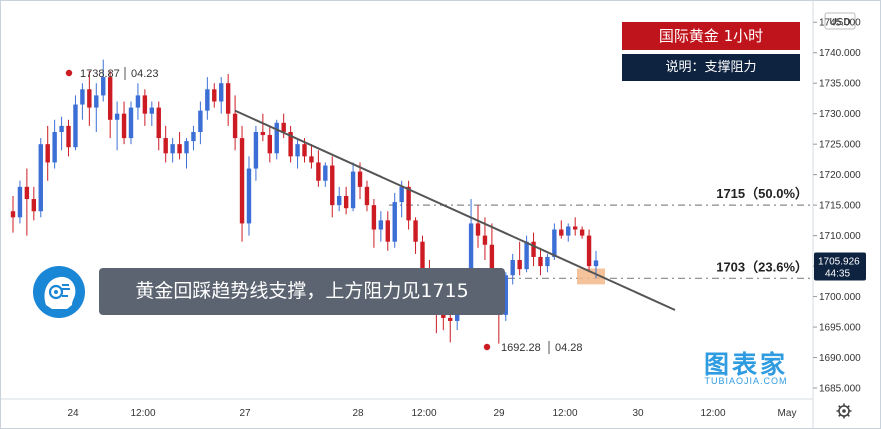 The image size is (881, 429). I want to click on price-tick-label: 1685.000, so click(840, 389).